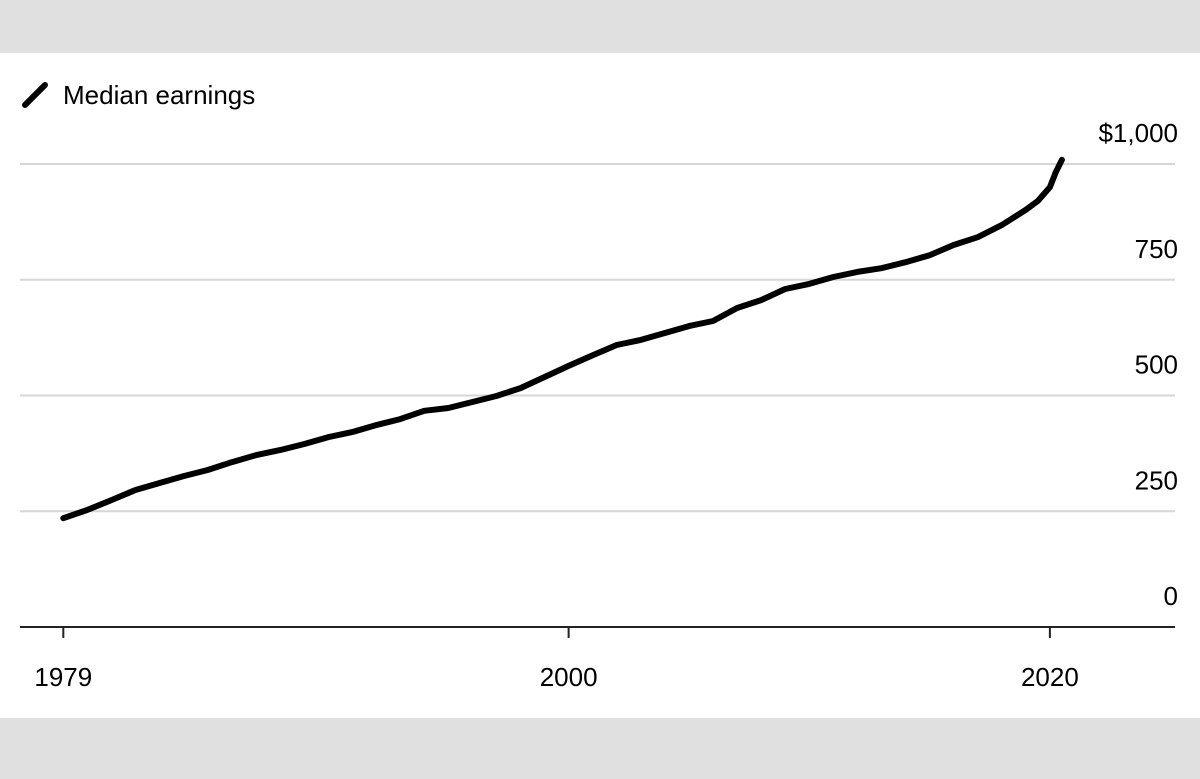 This screenshot has width=1200, height=779. Describe the element at coordinates (1171, 596) in the screenshot. I see `y-tick-label: 0` at that location.